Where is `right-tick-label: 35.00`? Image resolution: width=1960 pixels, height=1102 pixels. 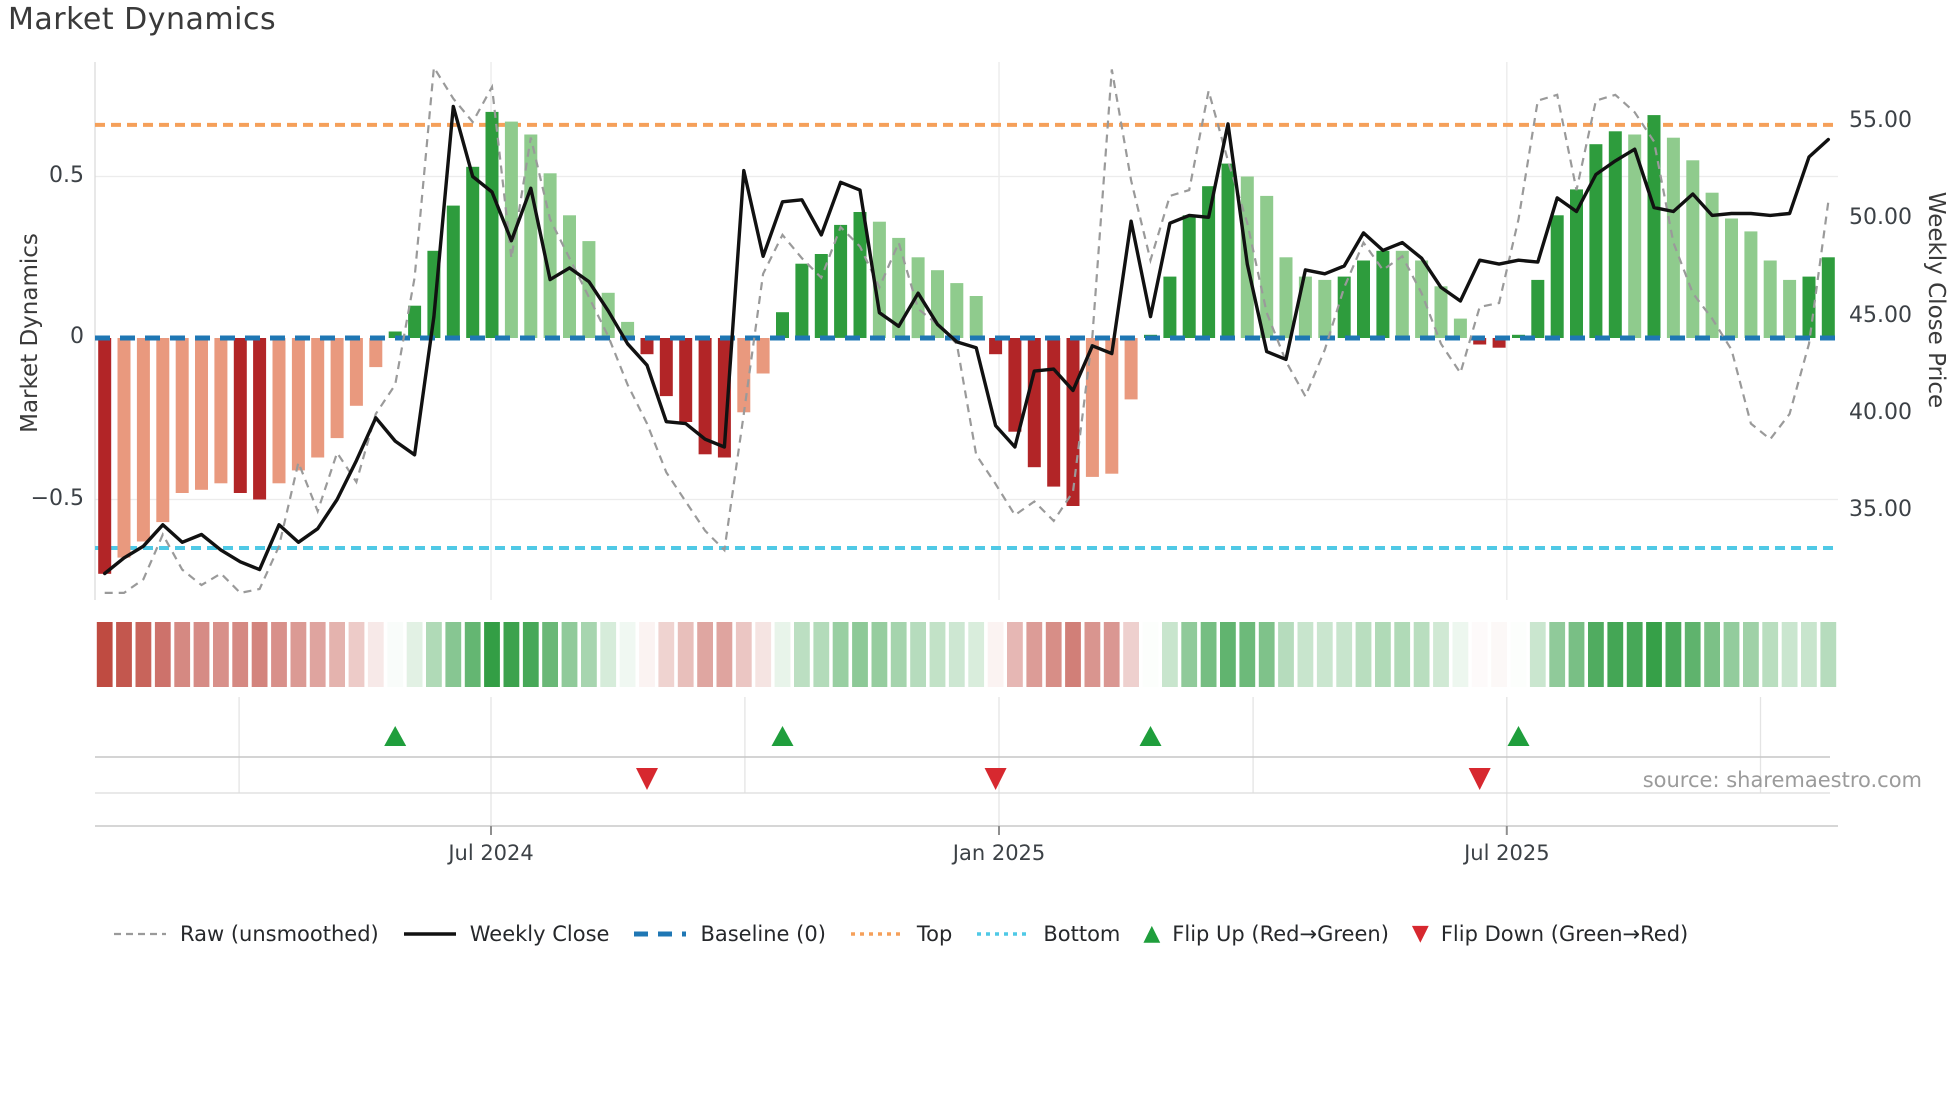
right-tick-label: 35.00 is located at coordinates (1880, 510).